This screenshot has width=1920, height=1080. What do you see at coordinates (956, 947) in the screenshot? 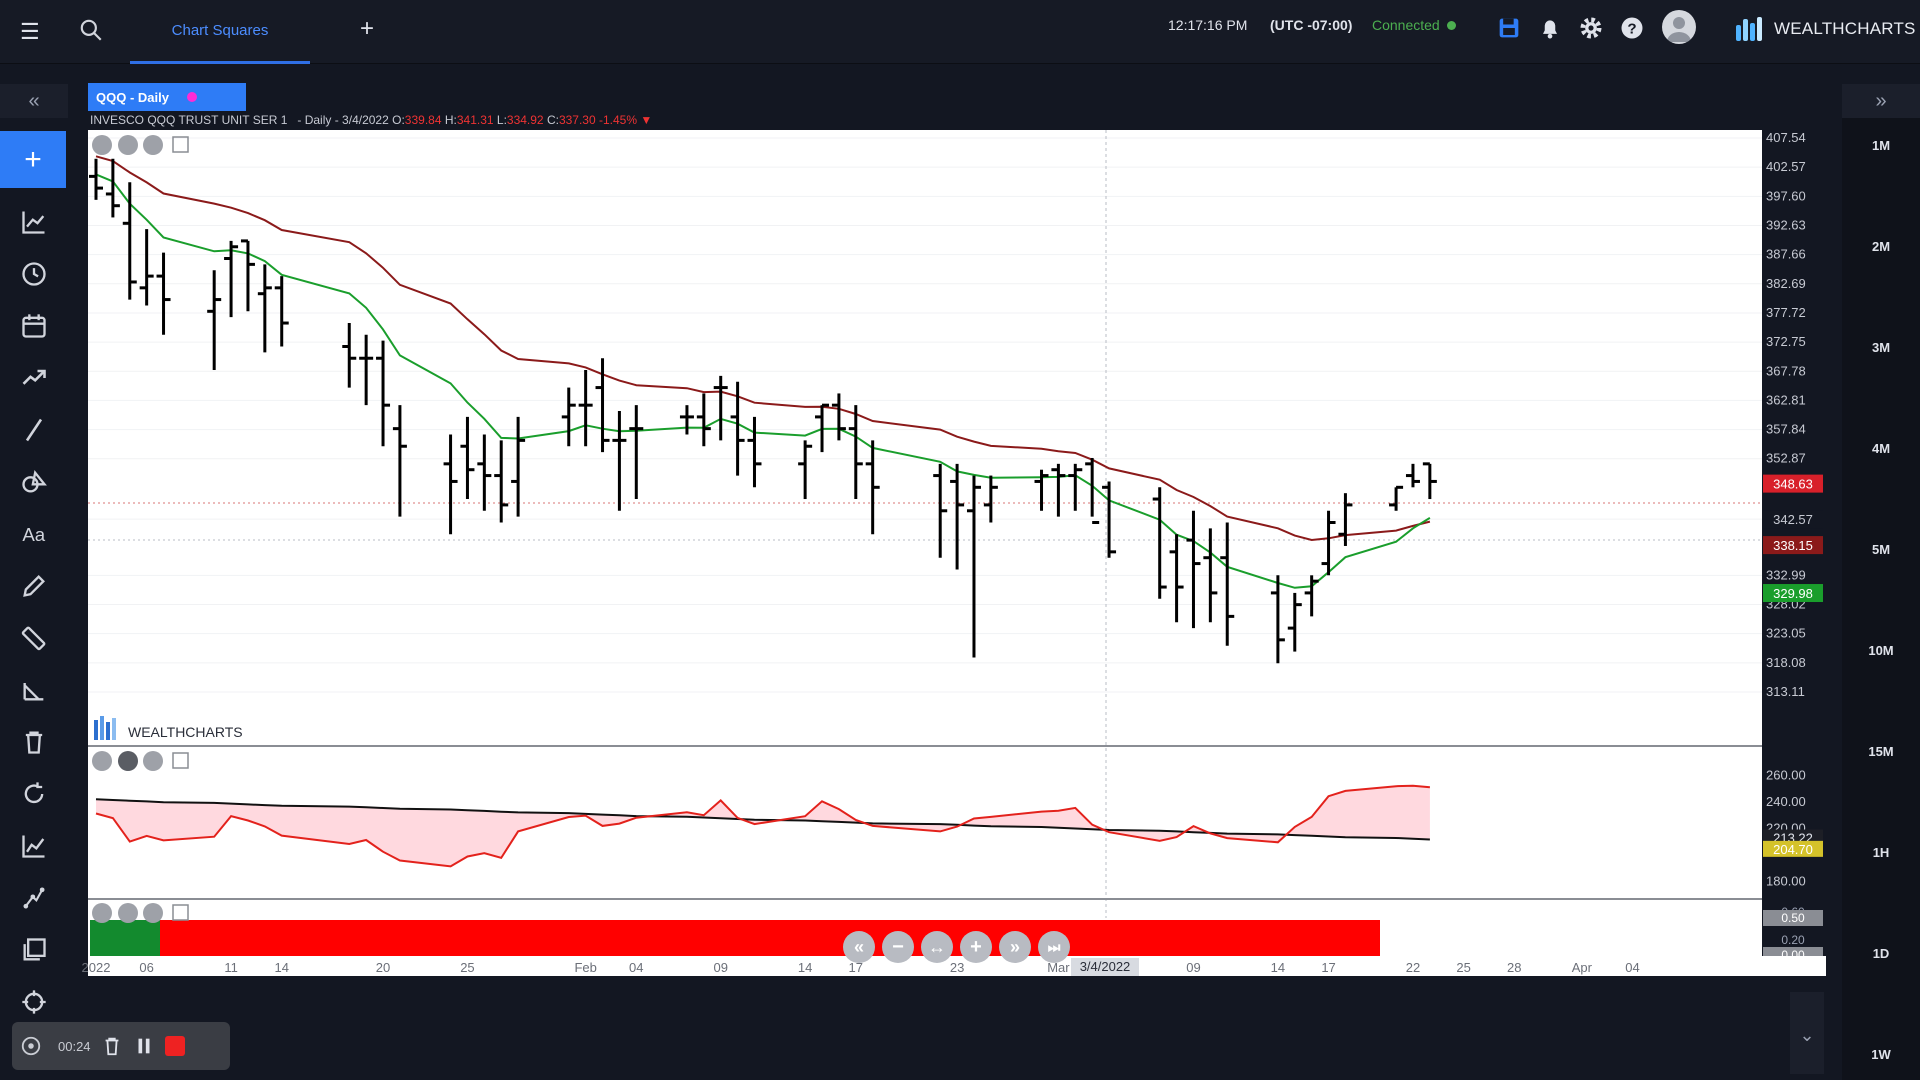
I see `chart-nav-controls: « − ↔ + » ⏭` at bounding box center [956, 947].